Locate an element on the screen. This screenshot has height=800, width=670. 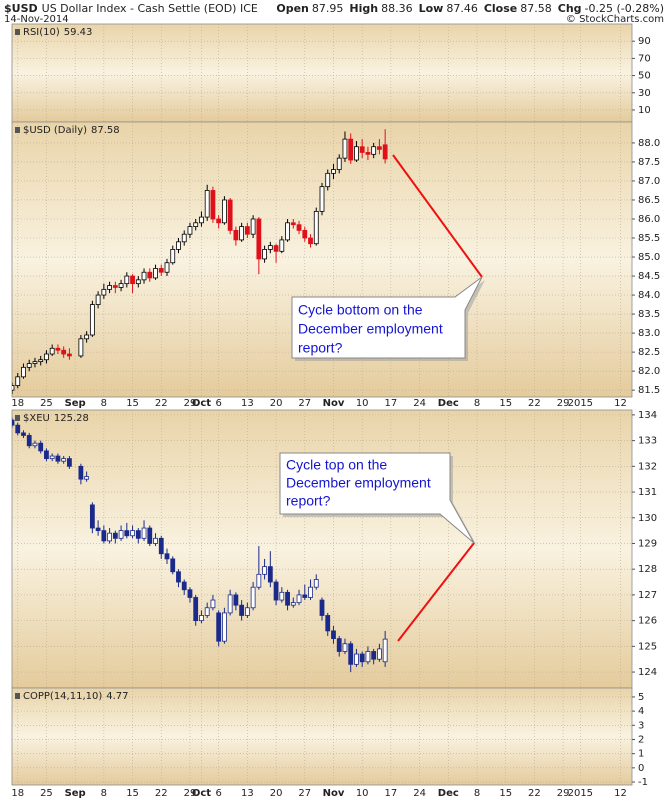
y-tick-label: 134 is located at coordinates (647, 415).